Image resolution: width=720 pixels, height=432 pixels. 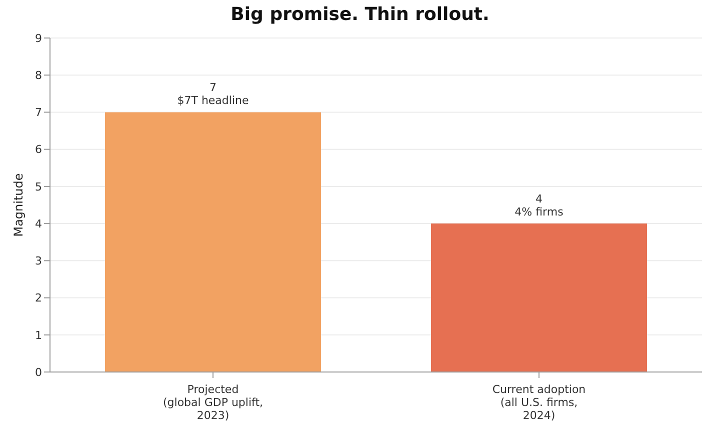 What do you see at coordinates (213, 402) in the screenshot?
I see `x-tick-label: Projected (global GDP uplift, 2023)` at bounding box center [213, 402].